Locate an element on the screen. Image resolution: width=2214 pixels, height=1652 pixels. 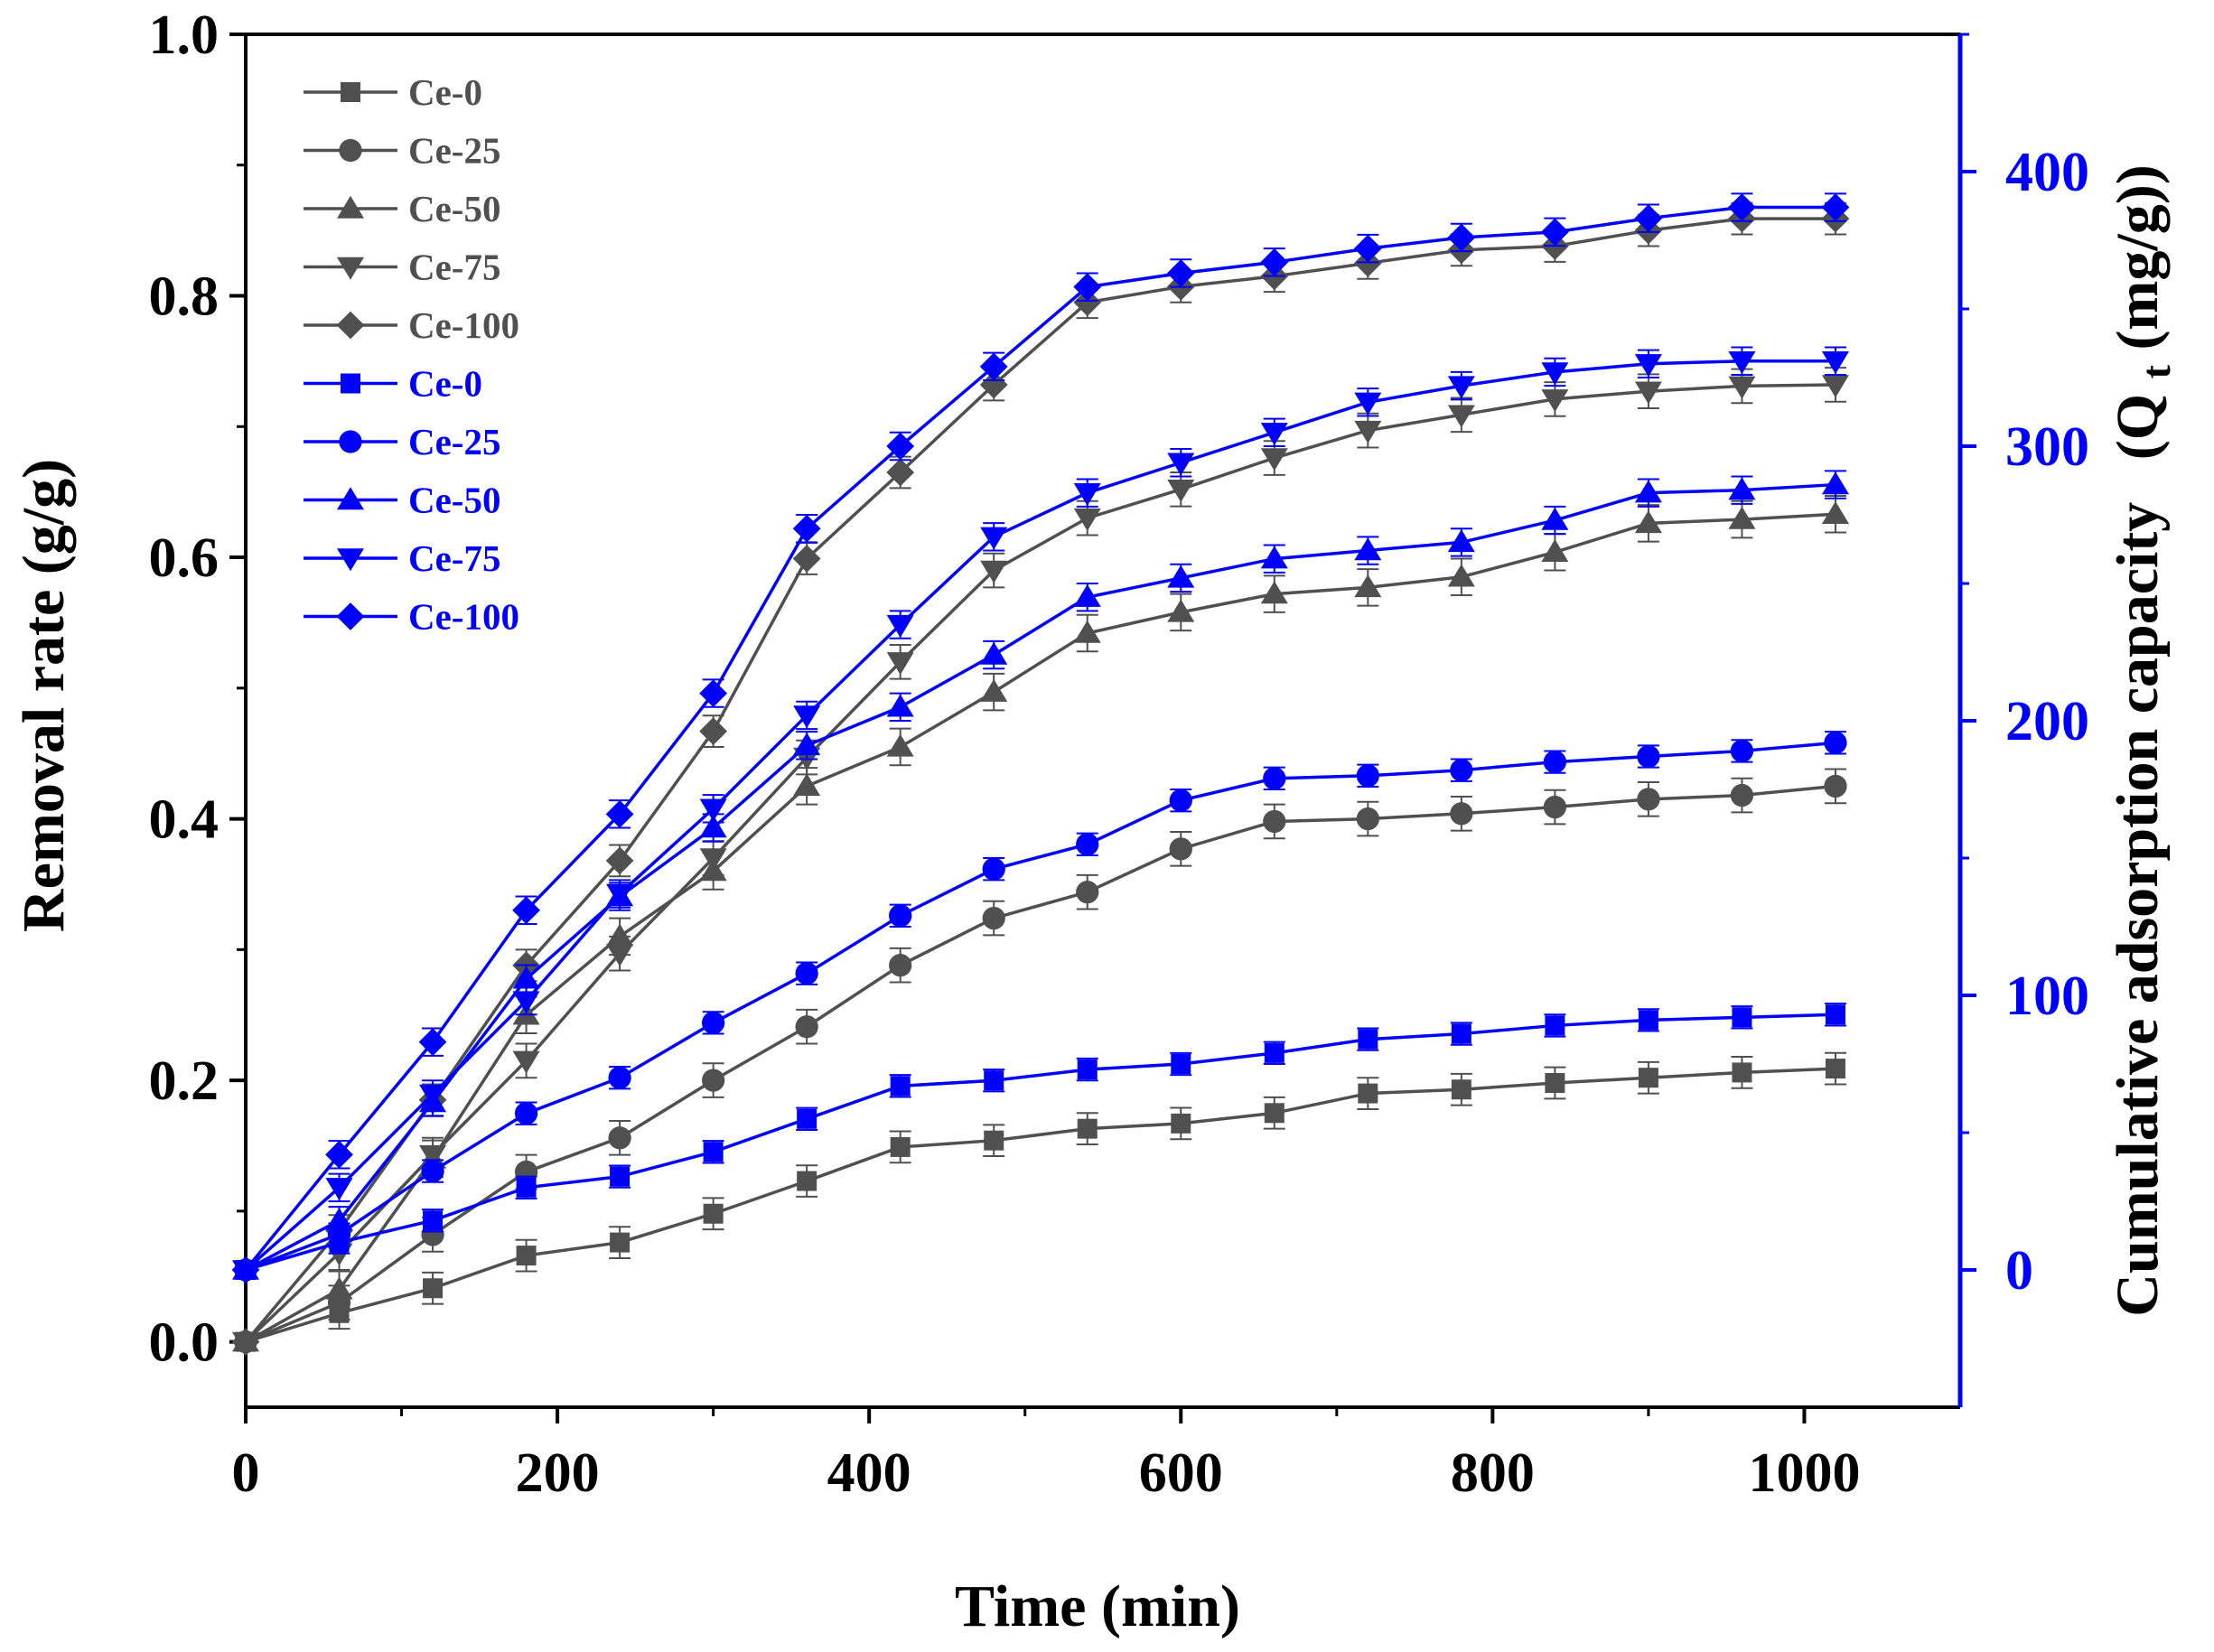
y-right-tick-label: 300 is located at coordinates (2047, 447).